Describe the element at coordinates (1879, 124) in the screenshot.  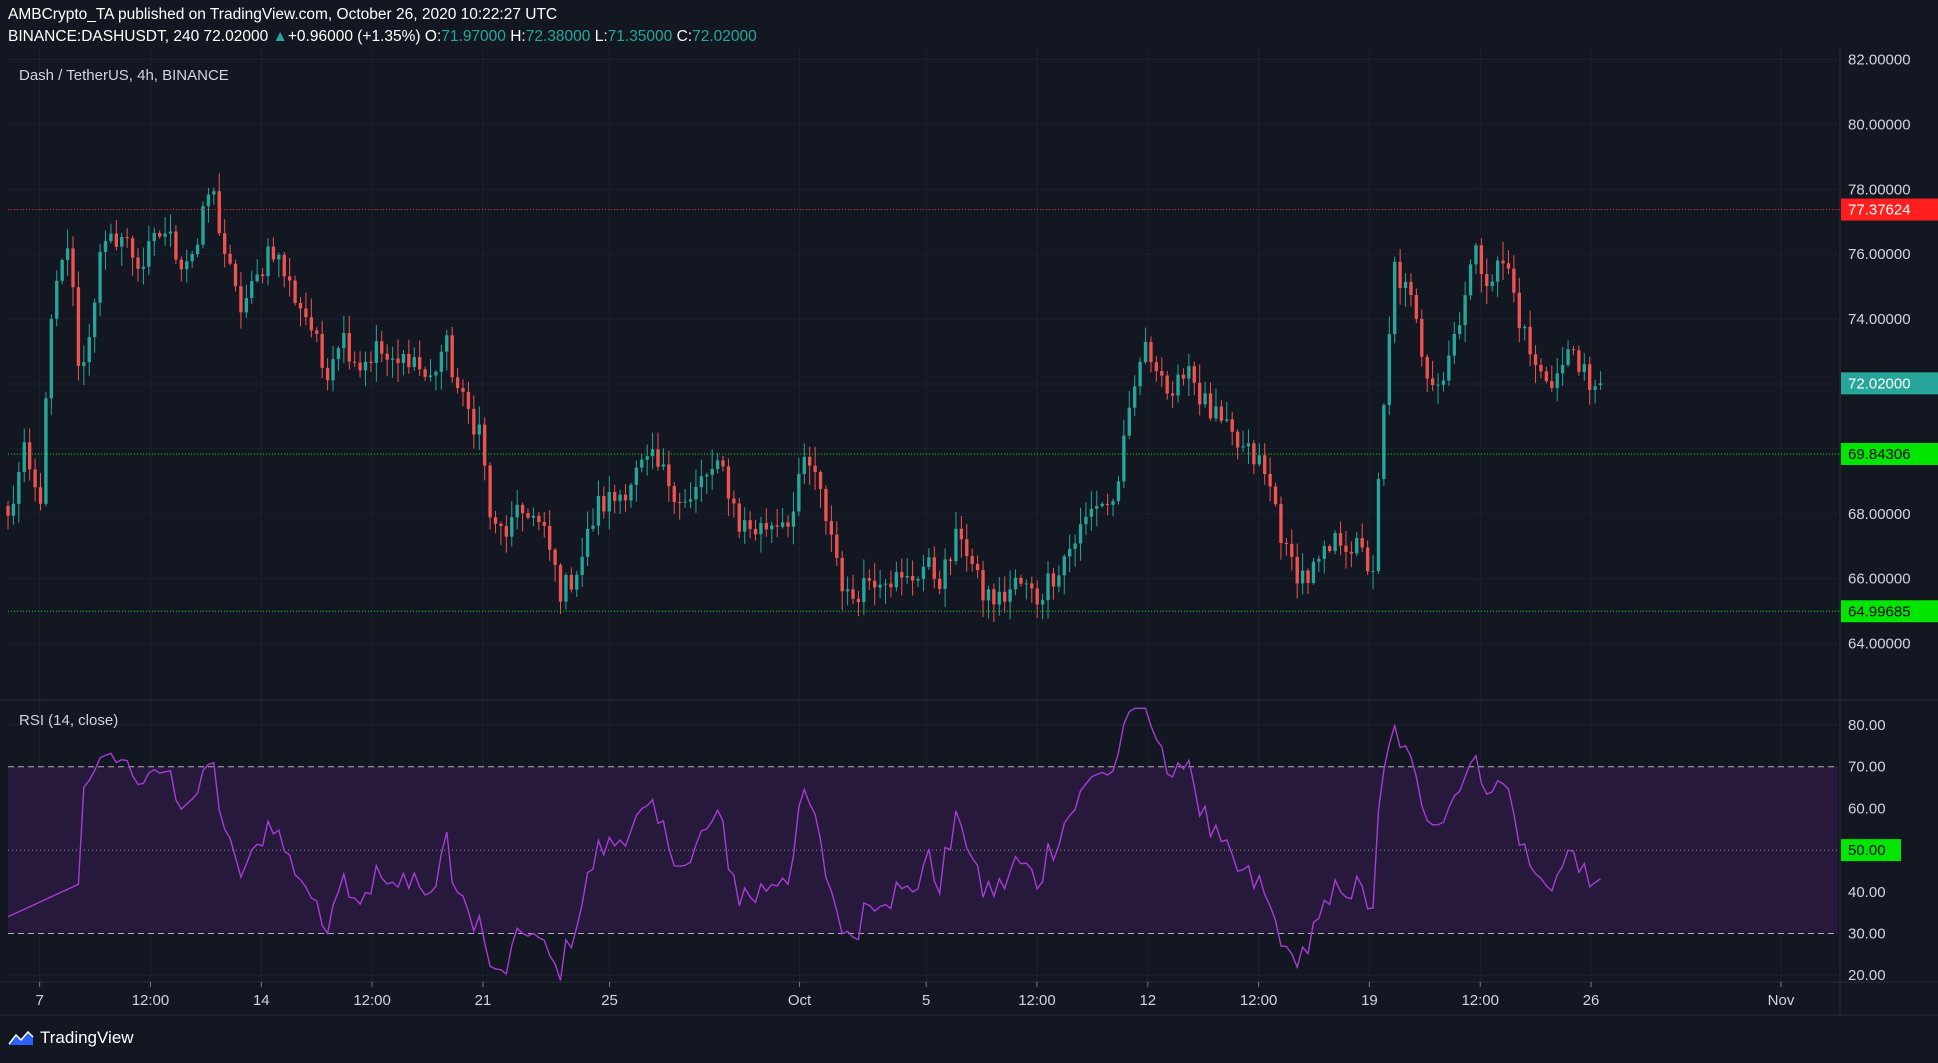
I see `price-tick-label: 80.00000` at that location.